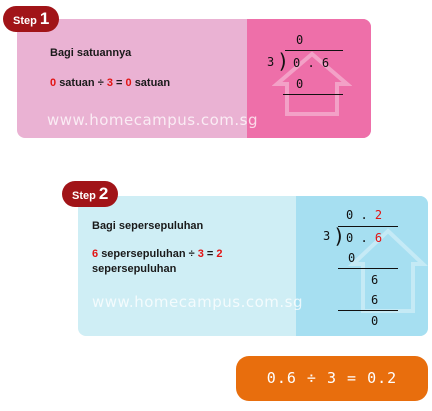 Image resolution: width=432 pixels, height=411 pixels. I want to click on step1-title: Bagi satuannya, so click(91, 53).